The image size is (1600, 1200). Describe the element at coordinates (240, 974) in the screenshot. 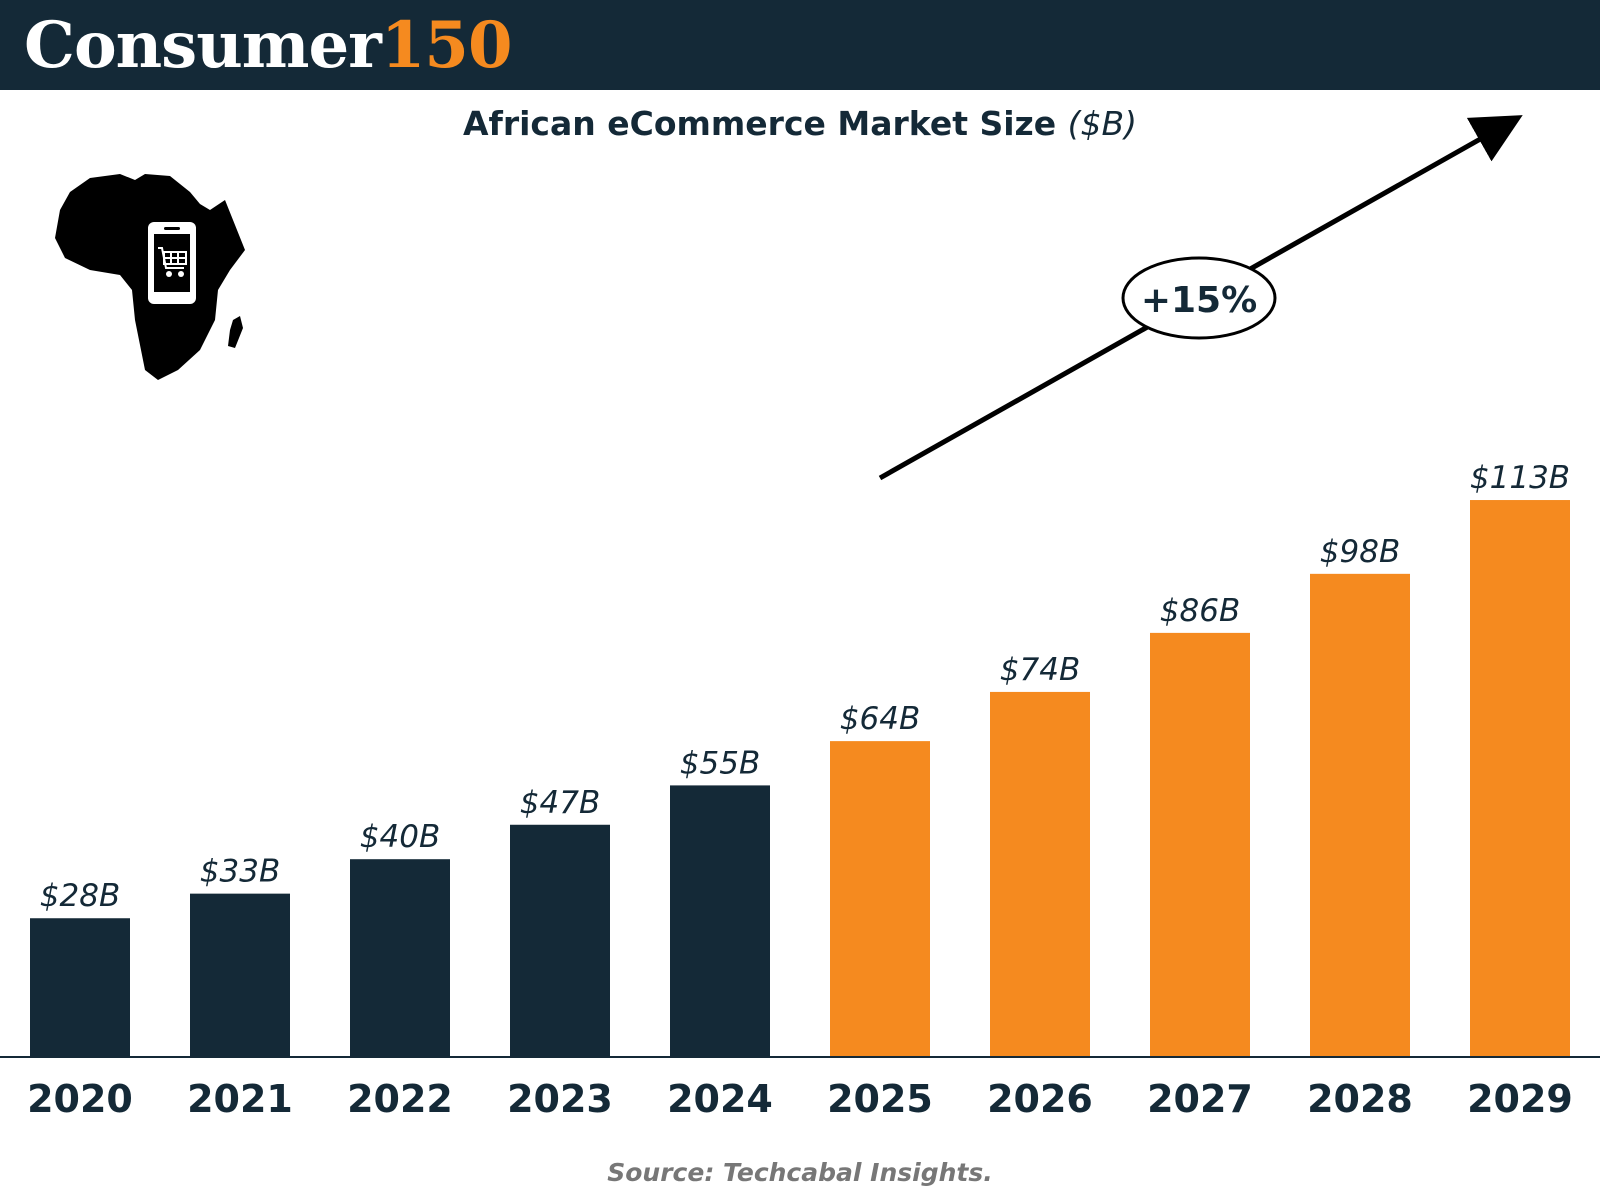

I see `bar-2021` at that location.